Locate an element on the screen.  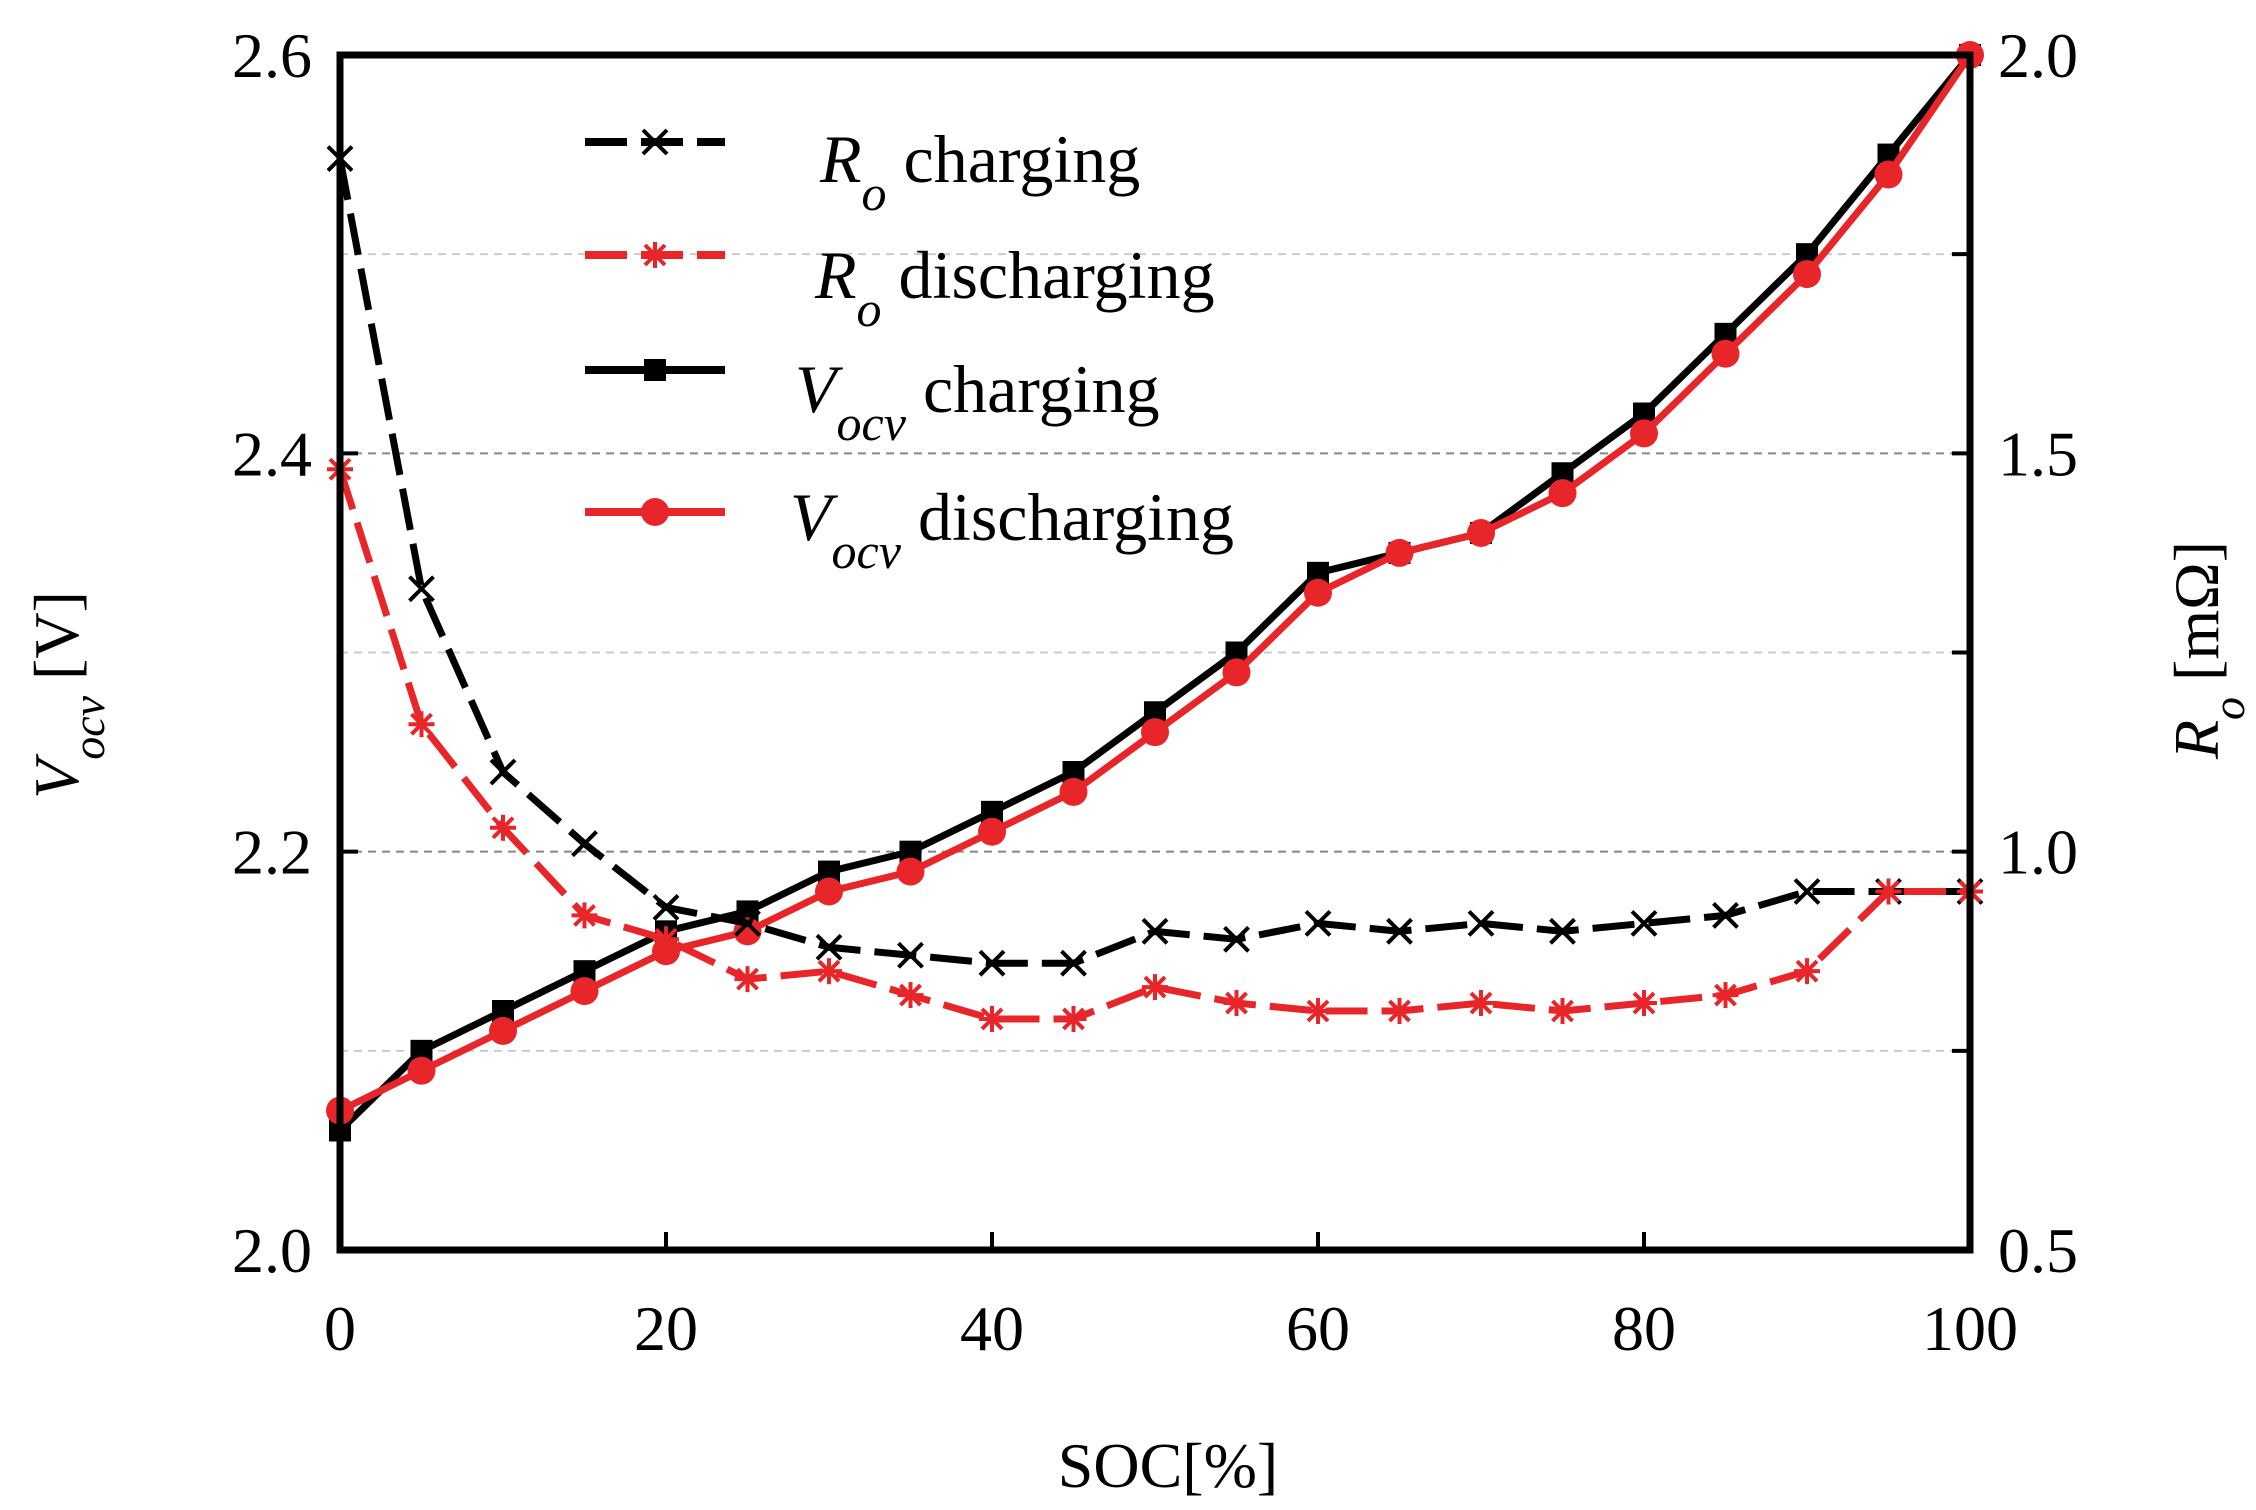
y-right-tick-label: 2.0 is located at coordinates (2038, 55).